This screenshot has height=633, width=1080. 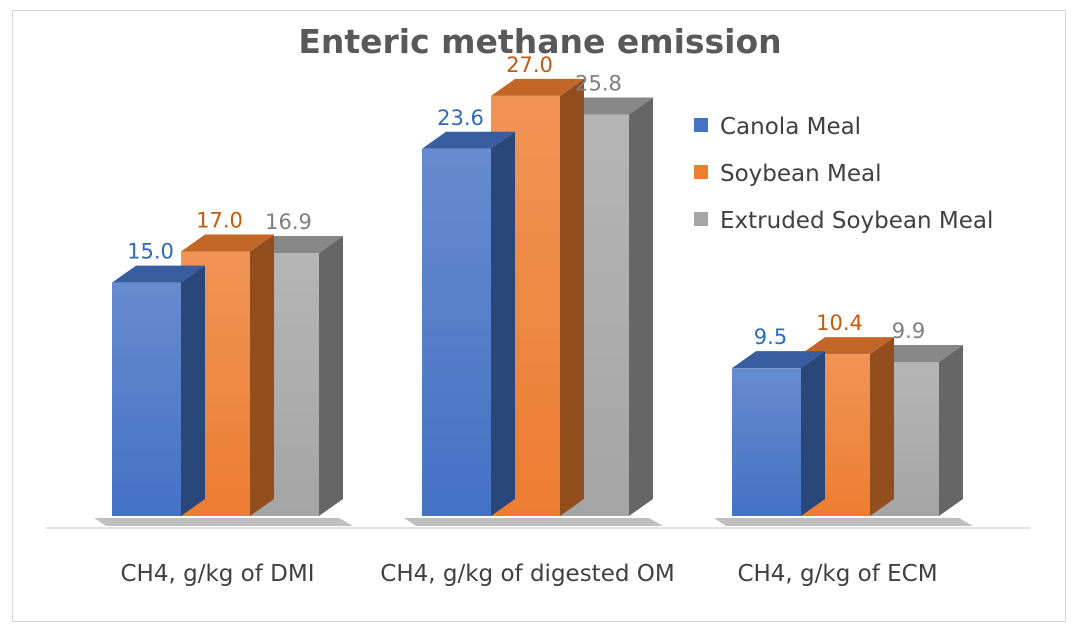 I want to click on category-label: CH4, g/kg of digested OM, so click(x=527, y=574).